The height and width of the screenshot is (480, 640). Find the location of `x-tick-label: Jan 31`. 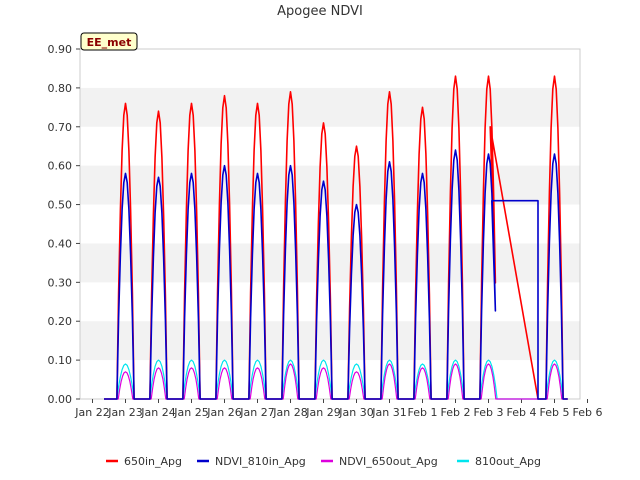

x-tick-label: Jan 31 is located at coordinates (388, 412).